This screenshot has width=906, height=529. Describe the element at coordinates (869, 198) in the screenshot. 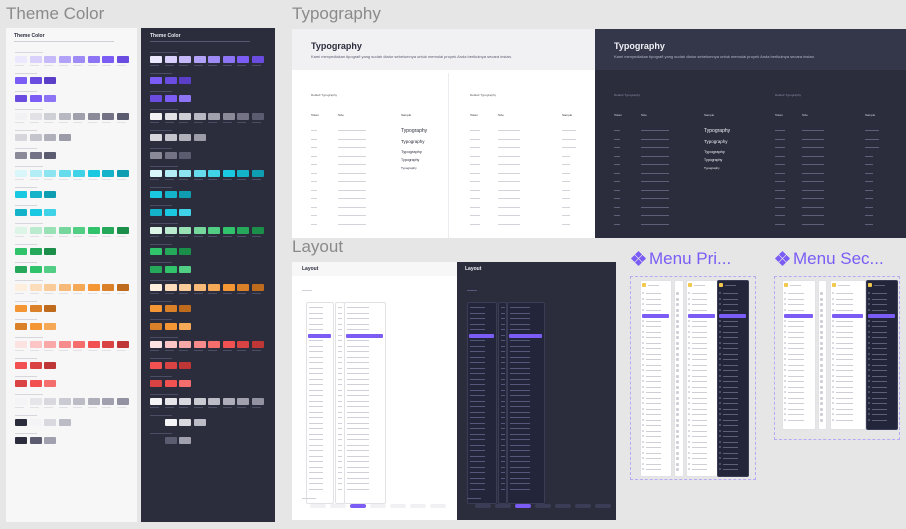

I see `sample-cell` at that location.